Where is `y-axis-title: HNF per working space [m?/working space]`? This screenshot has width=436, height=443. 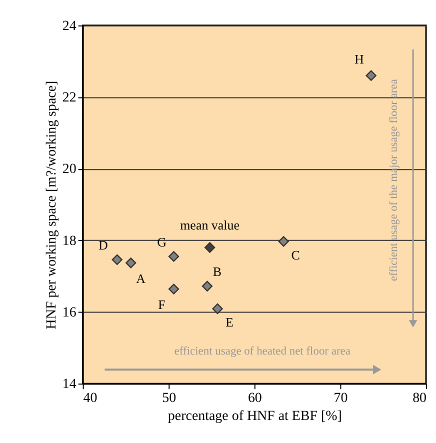
y-axis-title: HNF per working space [m?/working space] is located at coordinates (52, 205).